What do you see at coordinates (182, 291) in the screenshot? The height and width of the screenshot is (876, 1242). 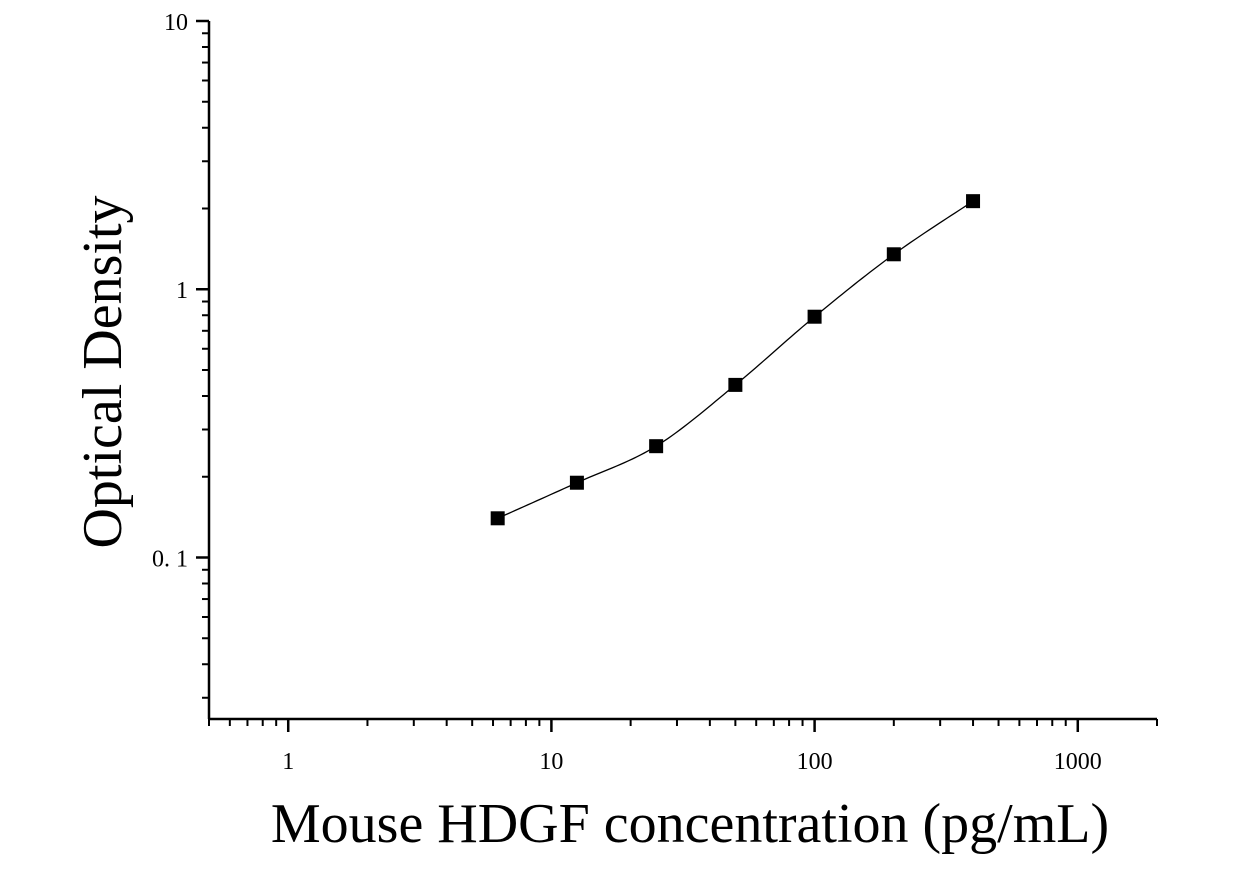 I see `y-tick-label: 1` at bounding box center [182, 291].